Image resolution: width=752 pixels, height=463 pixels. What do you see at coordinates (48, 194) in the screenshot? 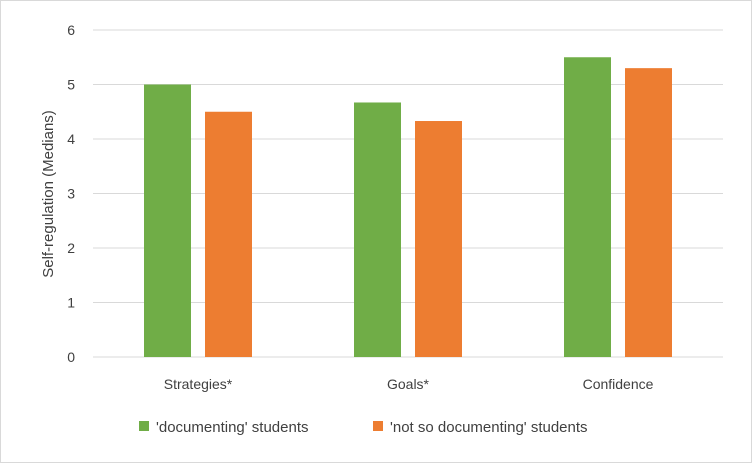
I see `y-axis-title: Self-regulation (Medians)` at bounding box center [48, 194].